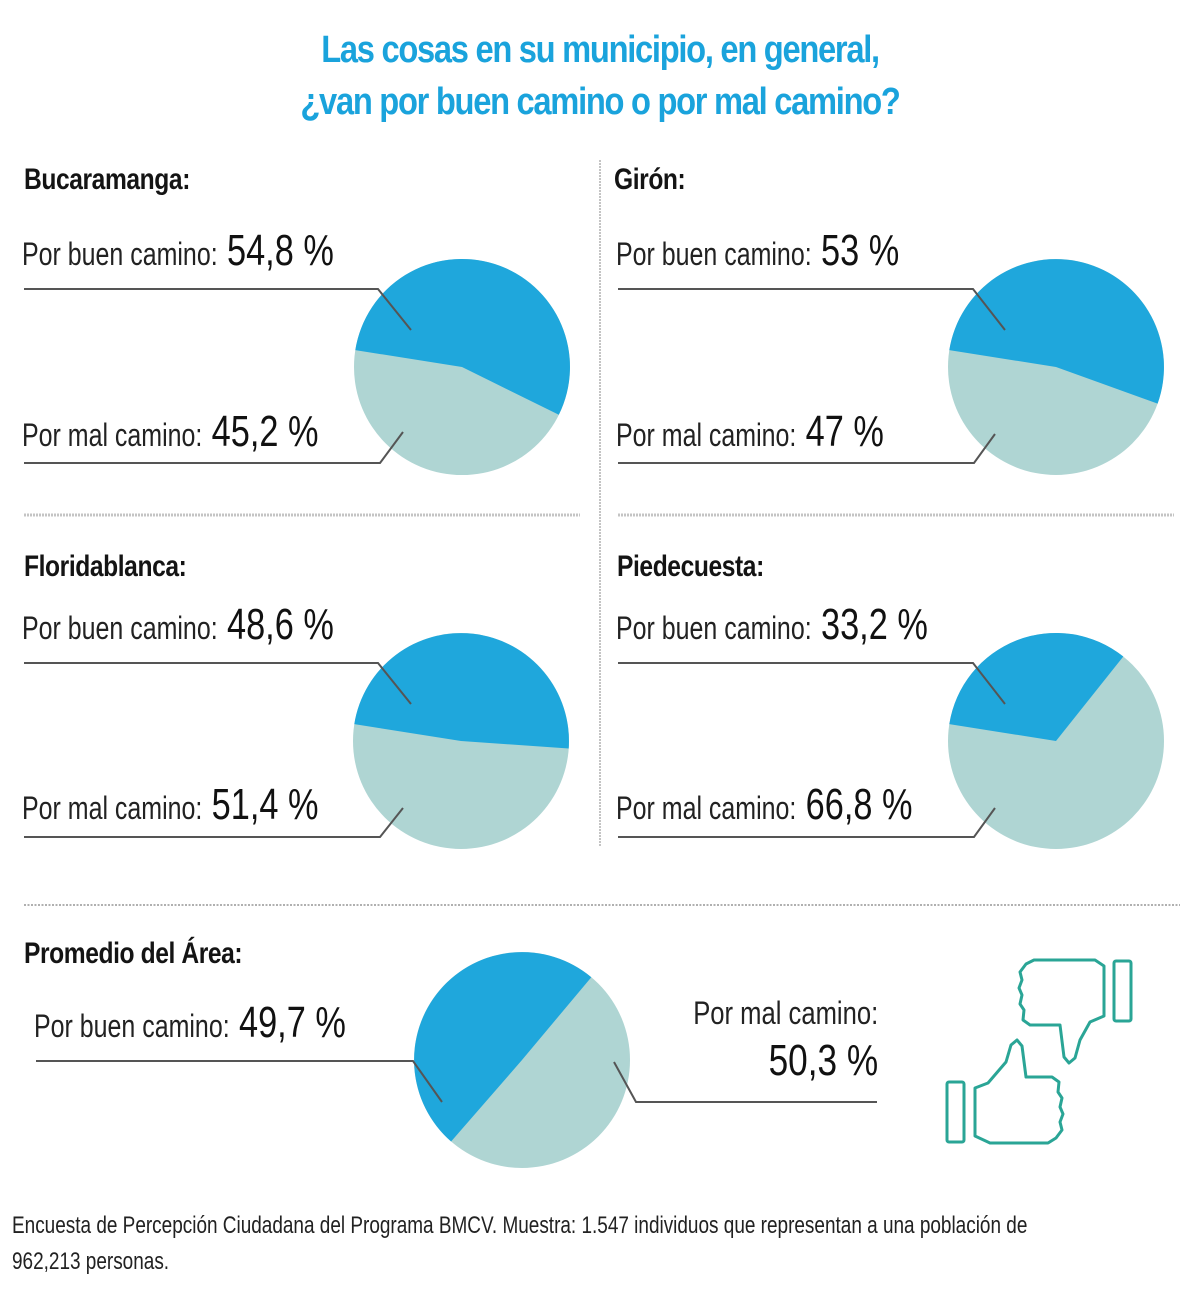  Describe the element at coordinates (650, 179) in the screenshot. I see `city-label-giron: Girón:` at that location.